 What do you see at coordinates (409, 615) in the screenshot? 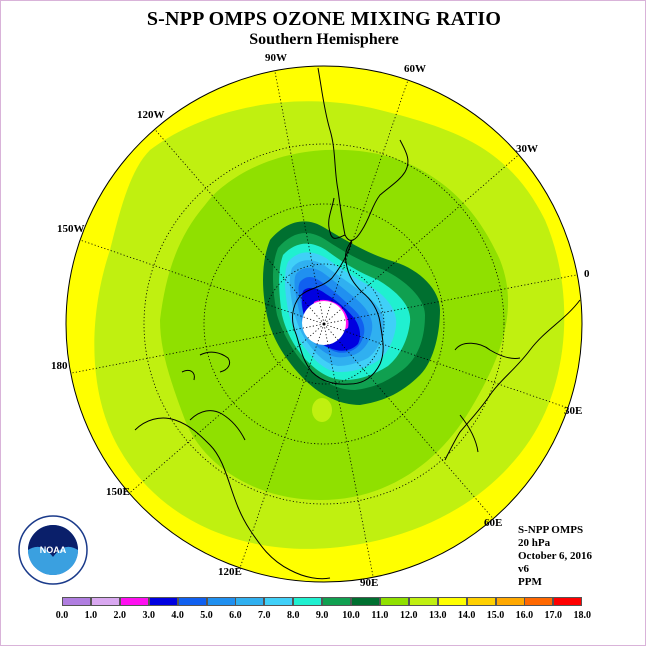
I see `colorbar-tick-label: 12.0` at bounding box center [409, 615].